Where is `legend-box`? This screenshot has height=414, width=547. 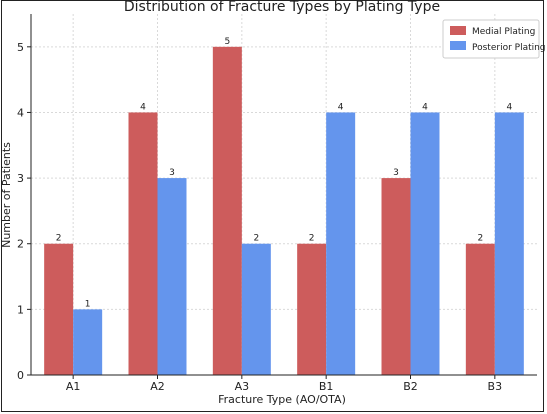
legend-box is located at coordinates (491, 39).